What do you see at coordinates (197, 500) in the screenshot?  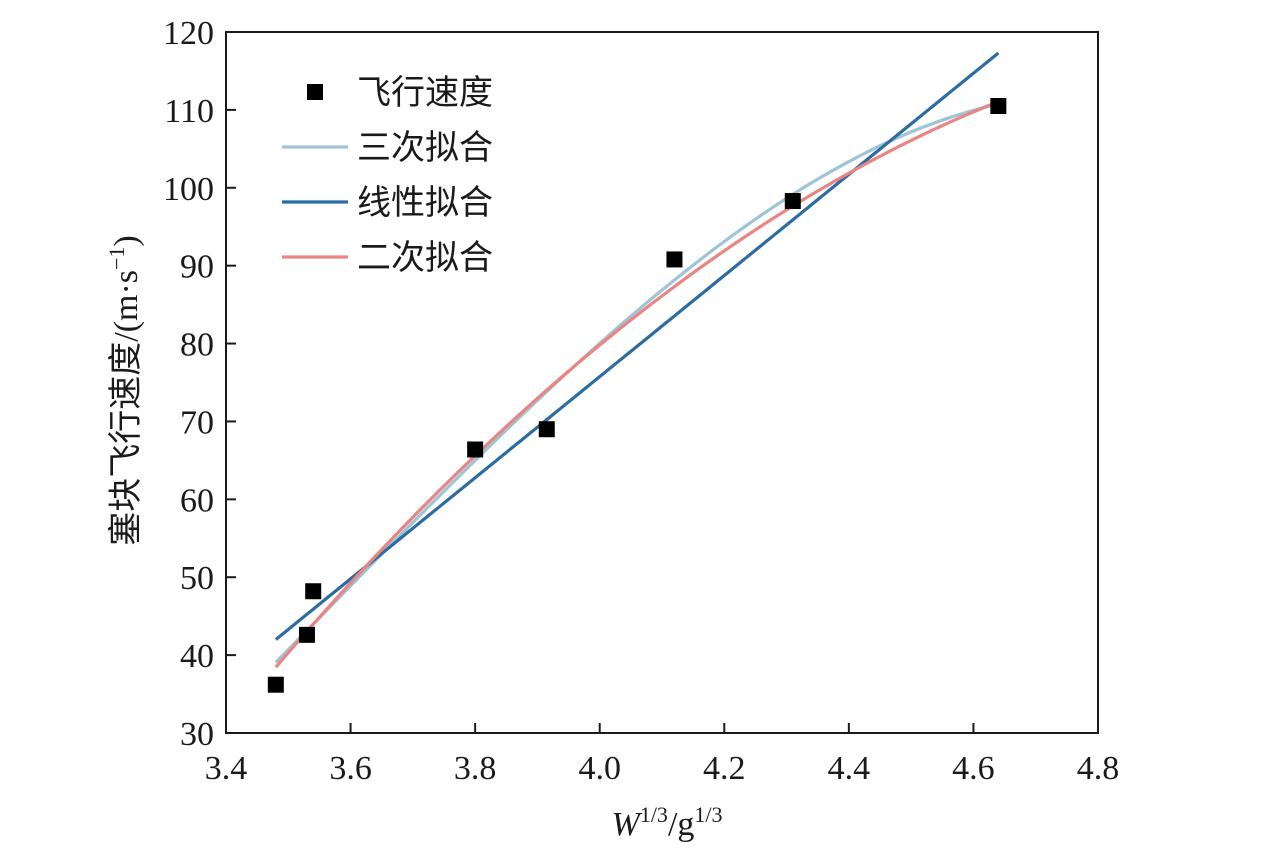 I see `y-tick-label: 60` at bounding box center [197, 500].